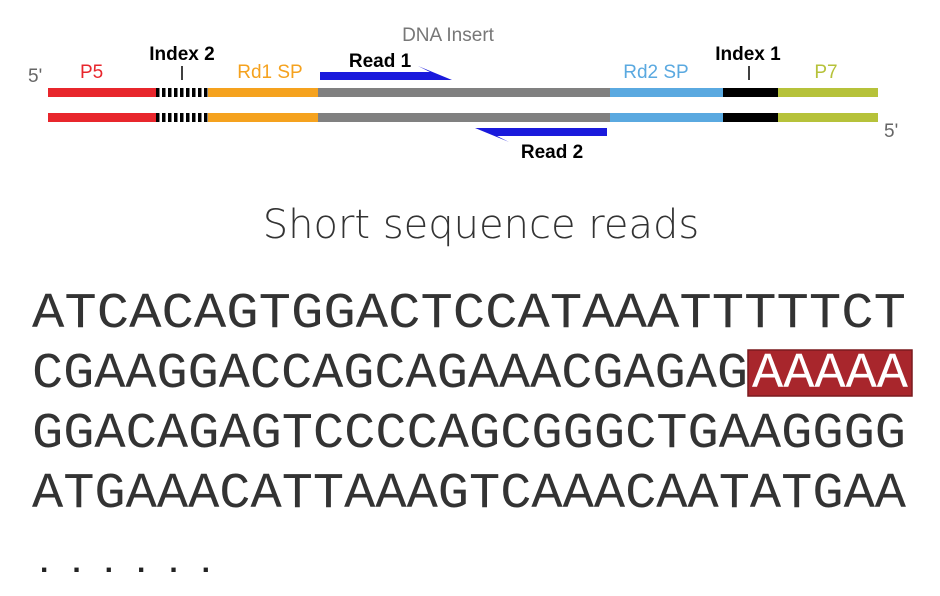 Image resolution: width=940 pixels, height=596 pixels. Describe the element at coordinates (541, 135) in the screenshot. I see `read2-arrow` at that location.